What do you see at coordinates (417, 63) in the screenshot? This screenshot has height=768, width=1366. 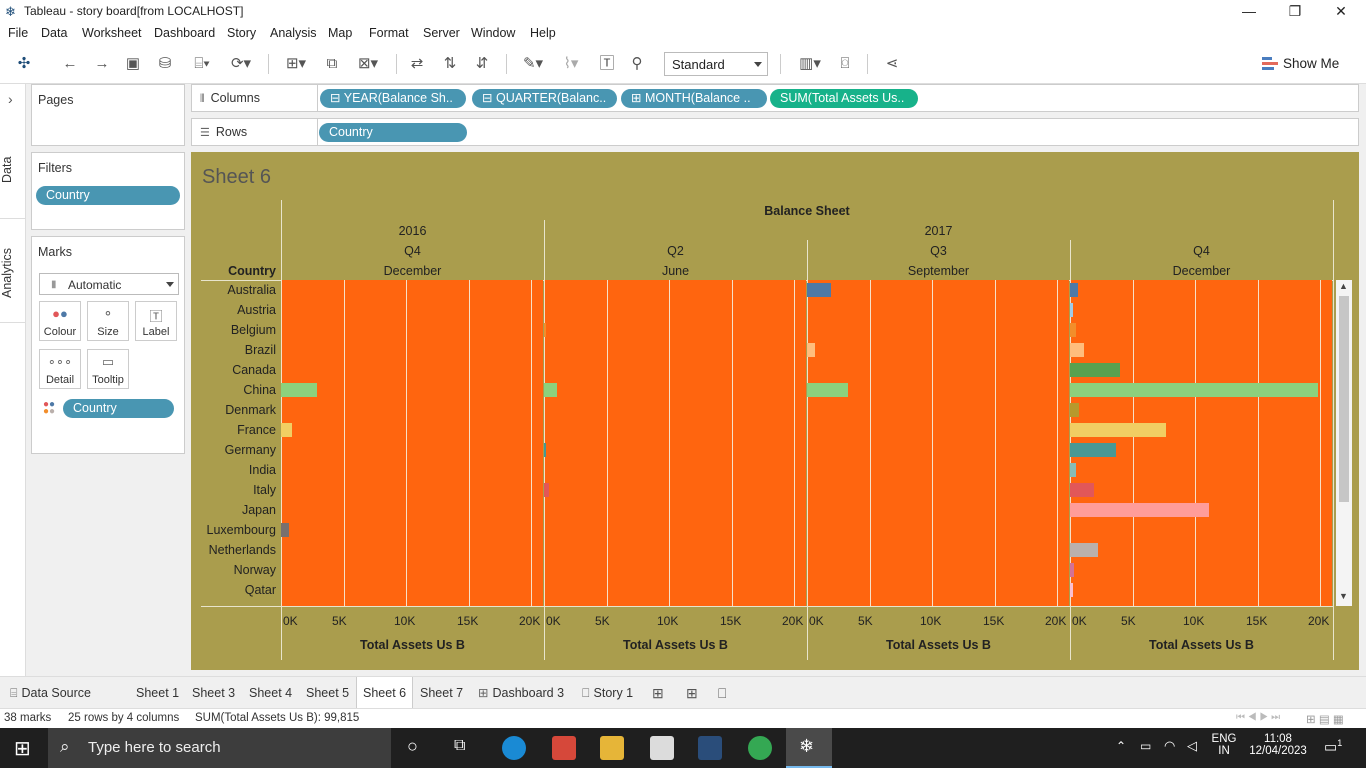 I see `swap-rows-columns-icon: ⇄` at bounding box center [417, 63].